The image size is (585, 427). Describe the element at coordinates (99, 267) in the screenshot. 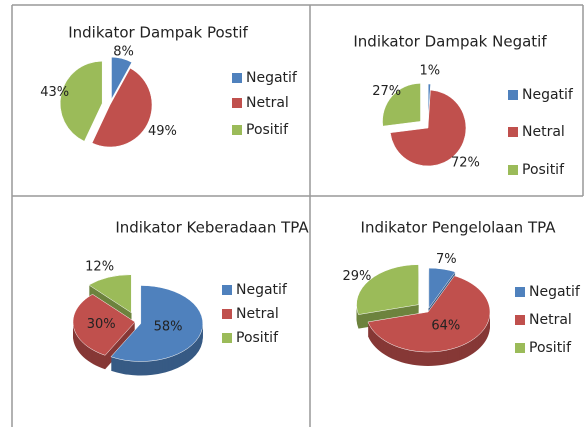

I see `data-label: 12%` at that location.